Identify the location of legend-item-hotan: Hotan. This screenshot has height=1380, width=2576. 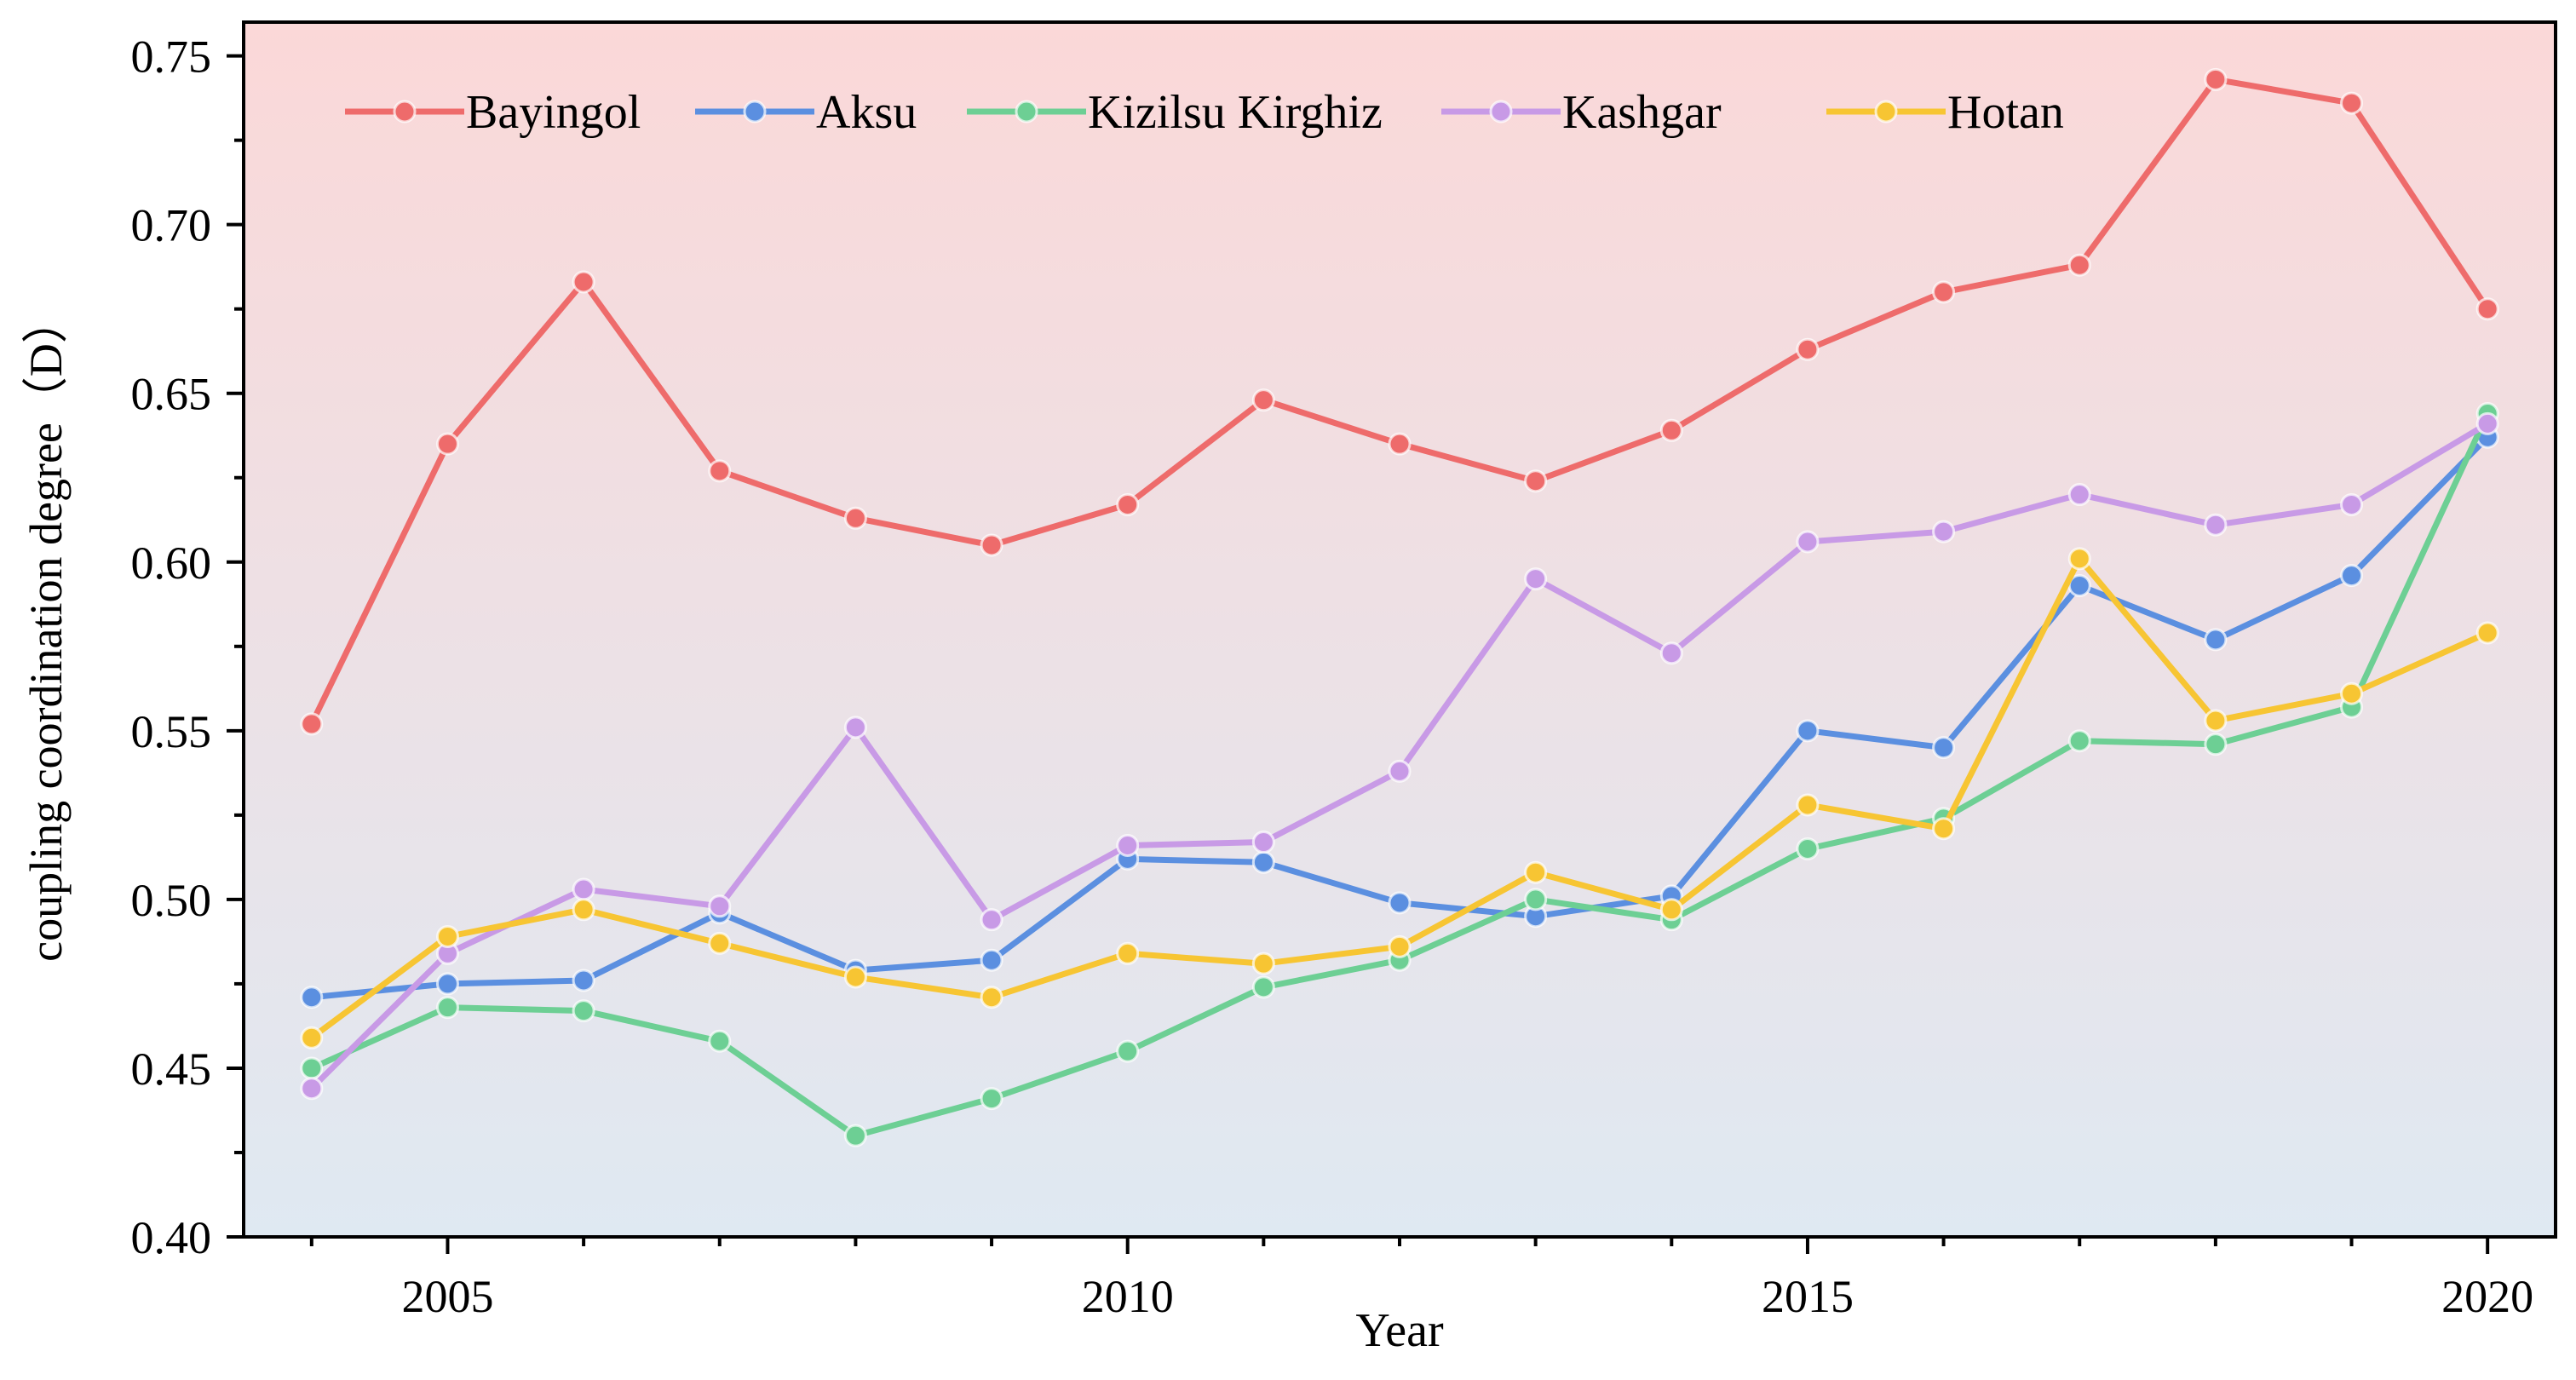
(1945, 113).